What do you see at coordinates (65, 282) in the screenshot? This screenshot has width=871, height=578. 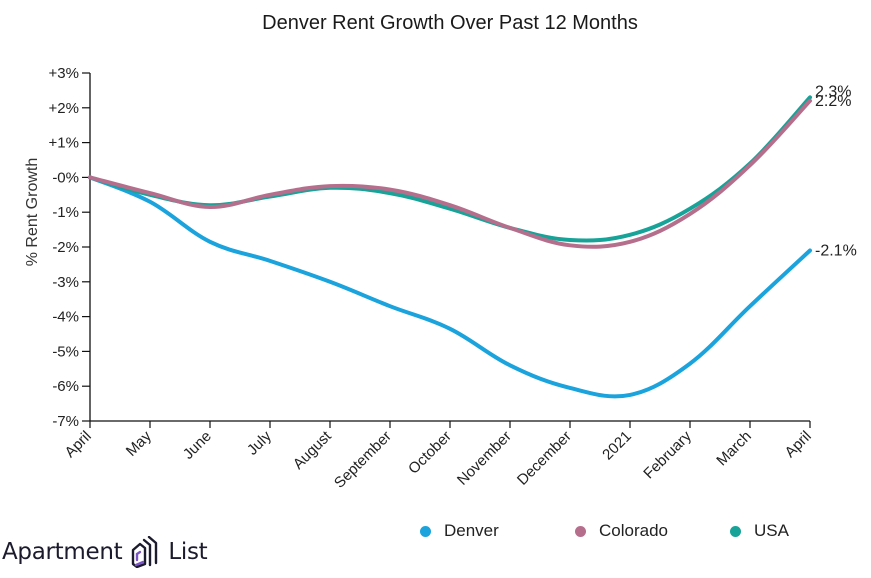 I see `y-tick-label: -3%` at bounding box center [65, 282].